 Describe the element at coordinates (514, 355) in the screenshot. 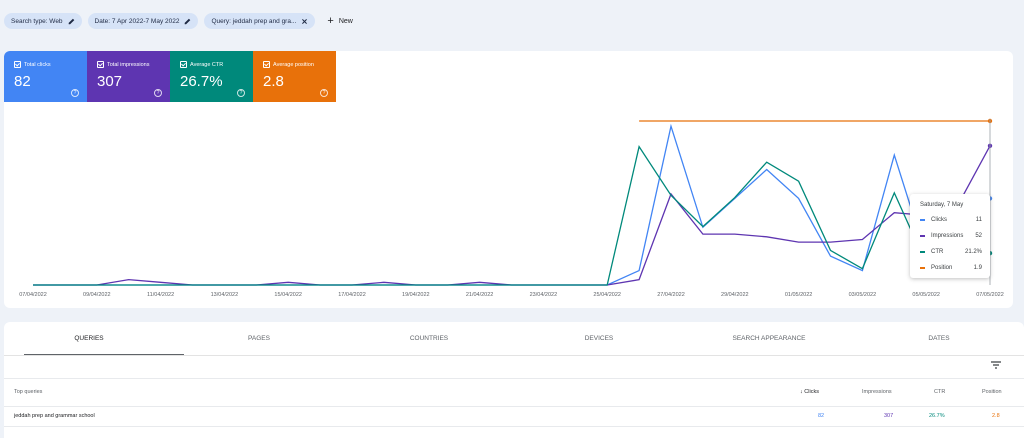

I see `tab-divider` at that location.